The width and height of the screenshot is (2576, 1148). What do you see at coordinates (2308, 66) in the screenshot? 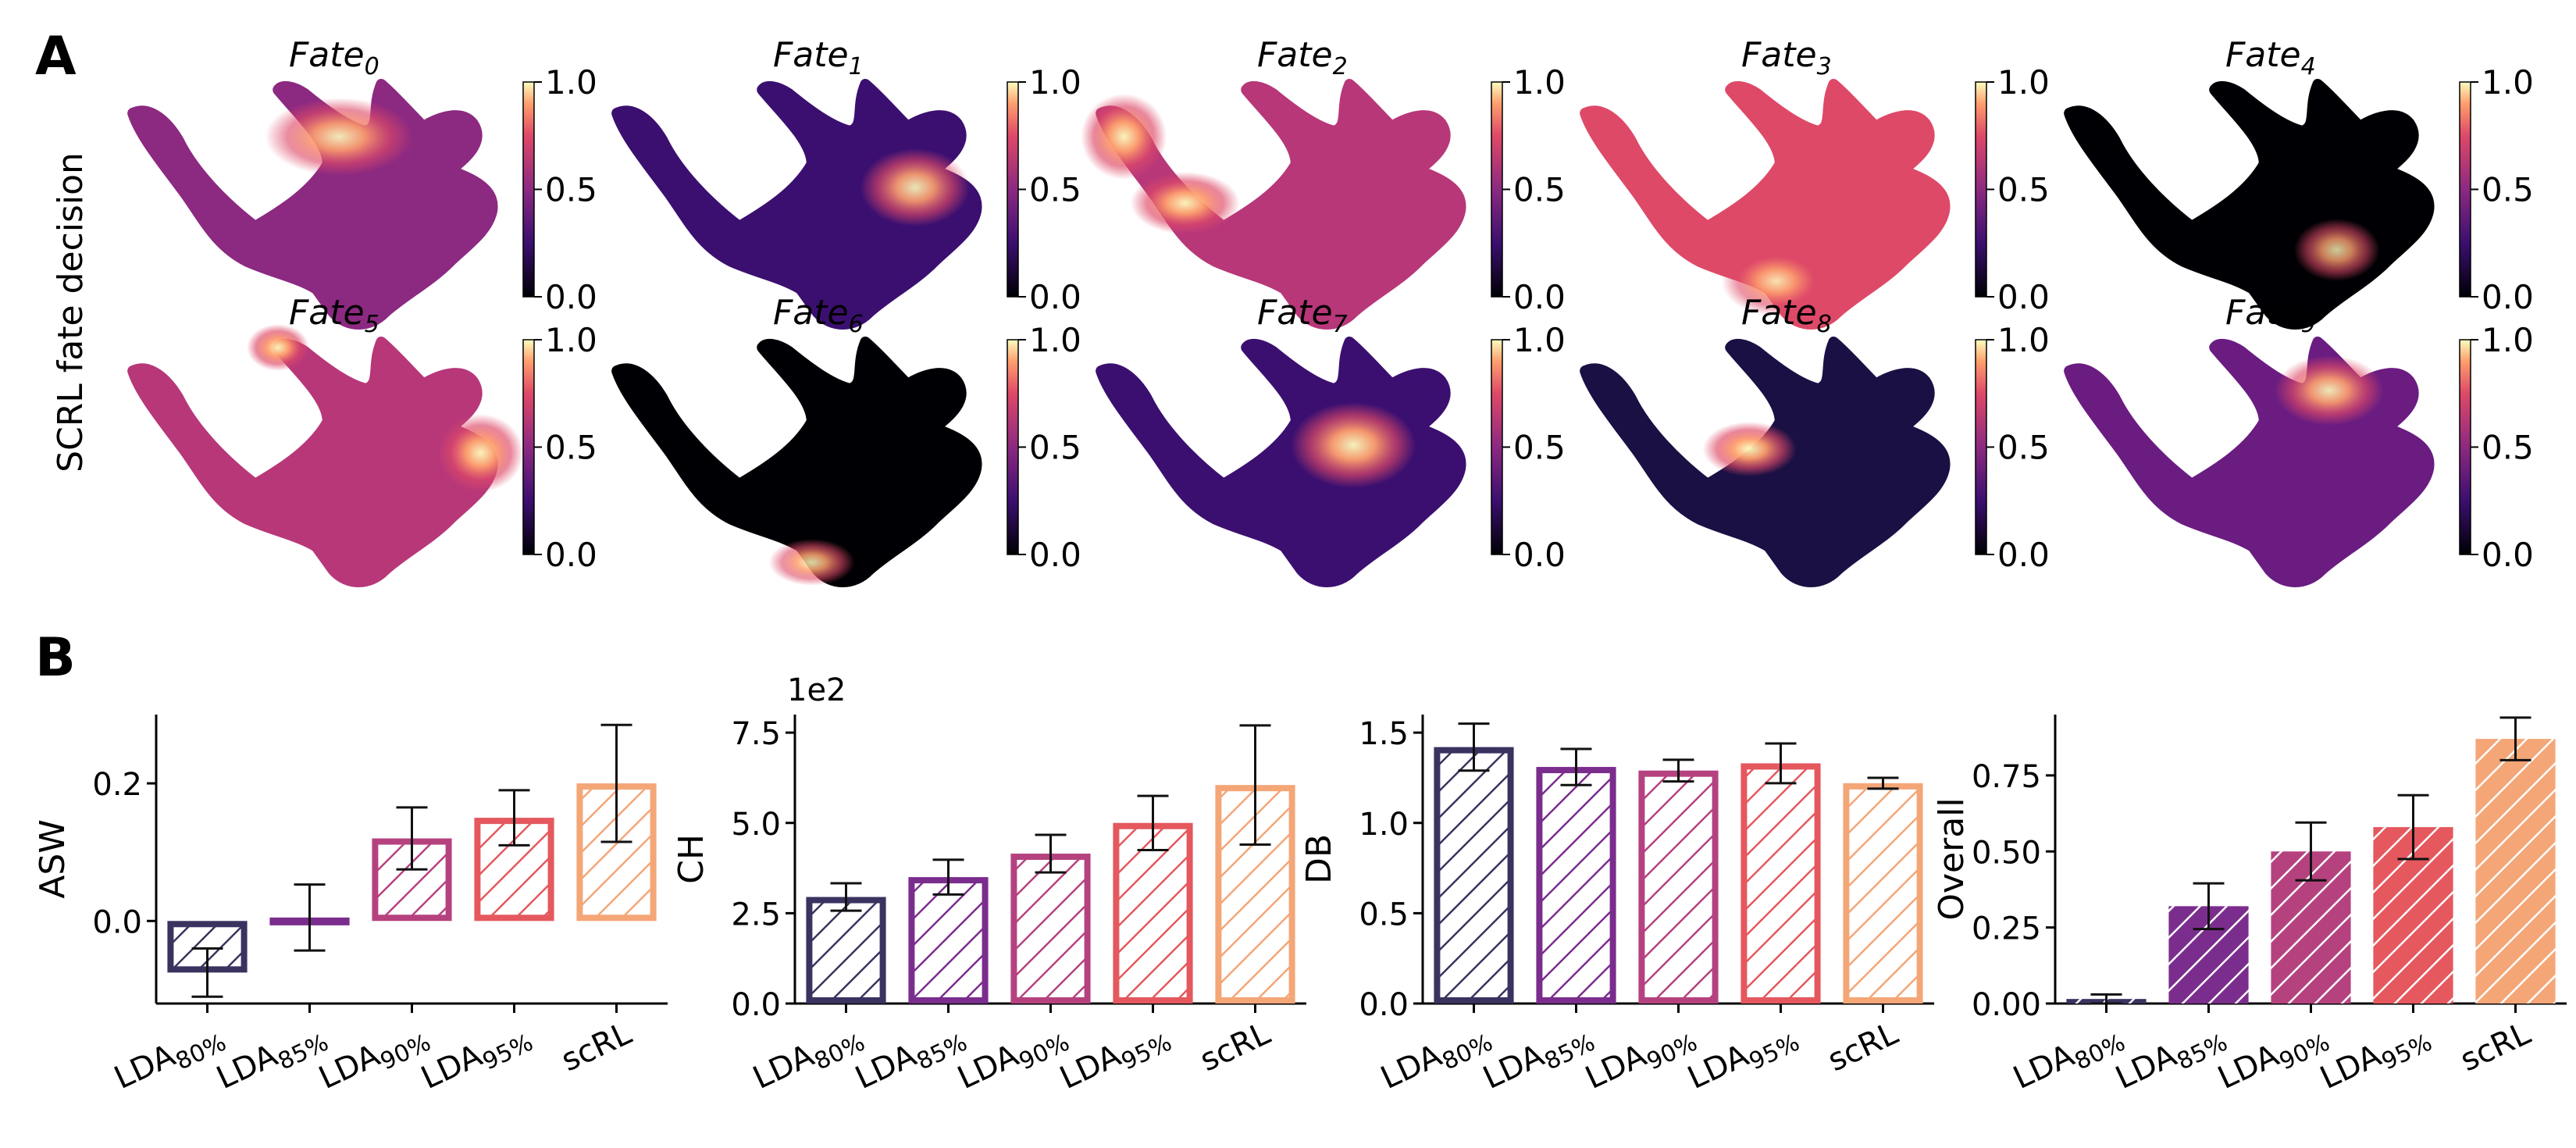
I see `fate-subscript: 4` at bounding box center [2308, 66].